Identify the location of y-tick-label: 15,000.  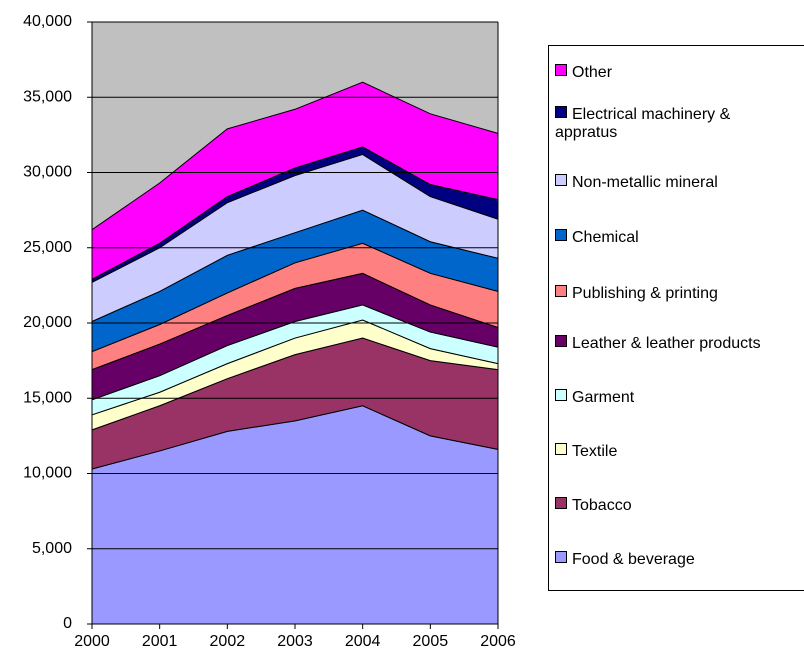
(47, 397).